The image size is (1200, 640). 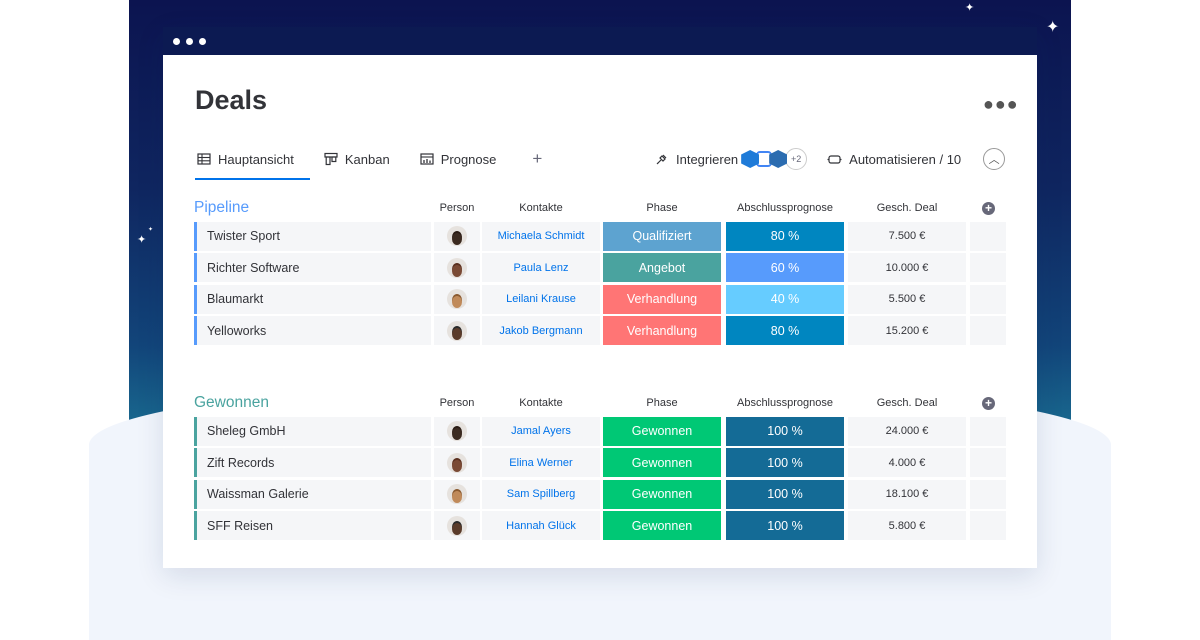 What do you see at coordinates (312, 299) in the screenshot?
I see `item-name-cell: Blaumarkt` at bounding box center [312, 299].